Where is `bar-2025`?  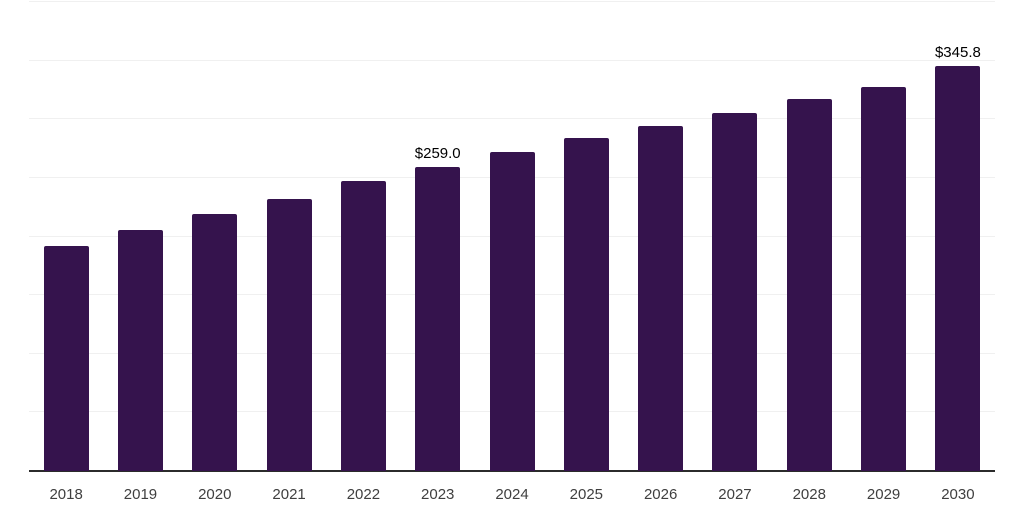
bar-2025 is located at coordinates (586, 304).